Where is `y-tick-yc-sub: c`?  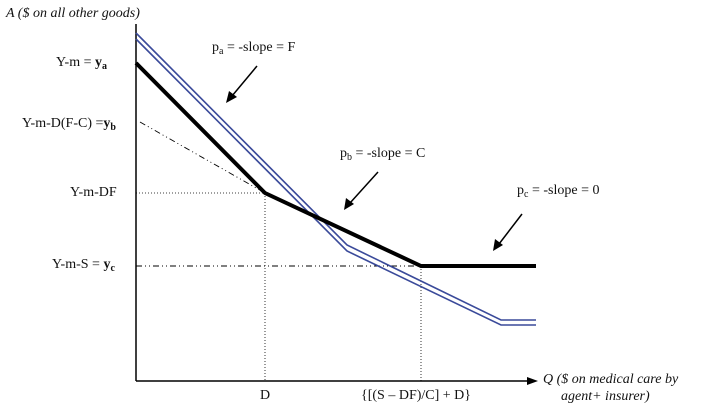
y-tick-yc-sub: c is located at coordinates (112, 268).